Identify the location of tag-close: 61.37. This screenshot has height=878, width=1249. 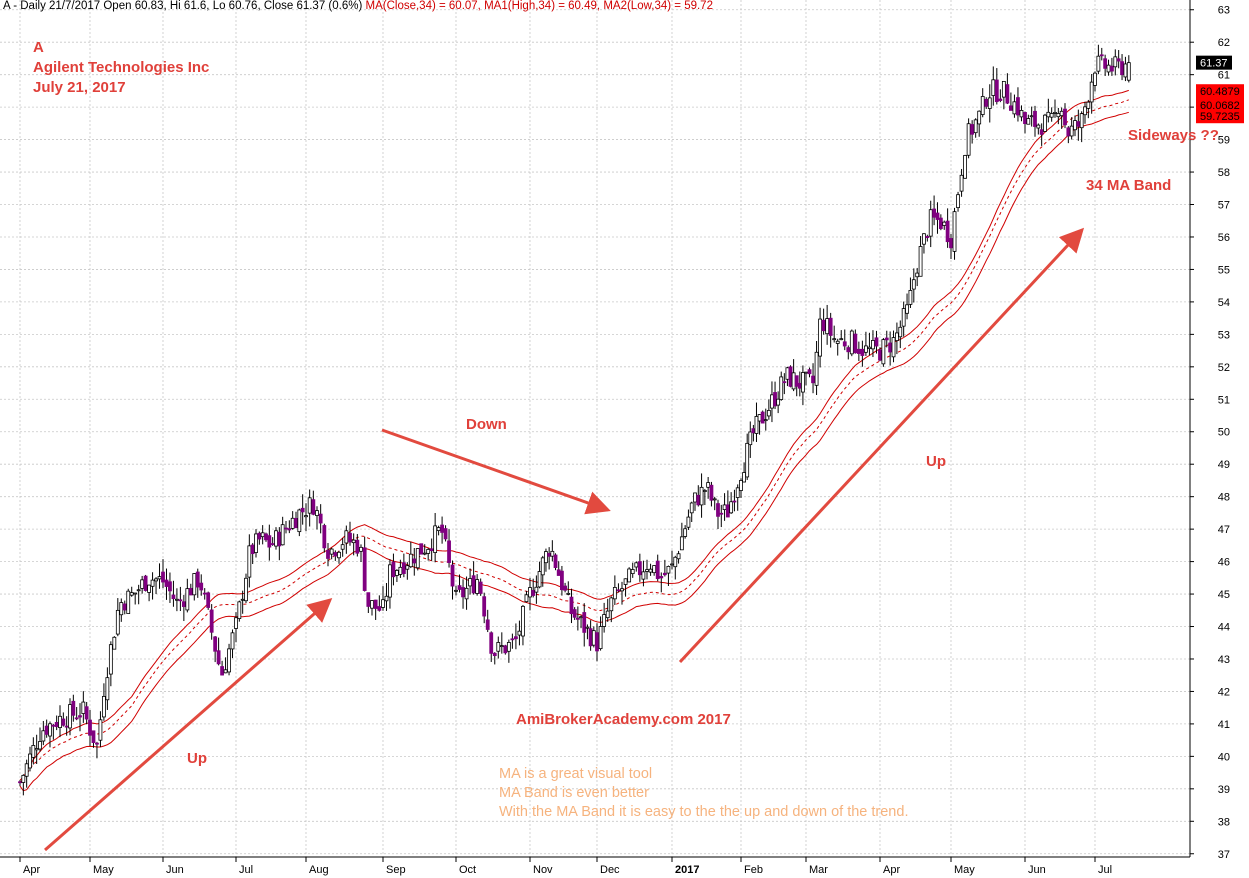
(1214, 62).